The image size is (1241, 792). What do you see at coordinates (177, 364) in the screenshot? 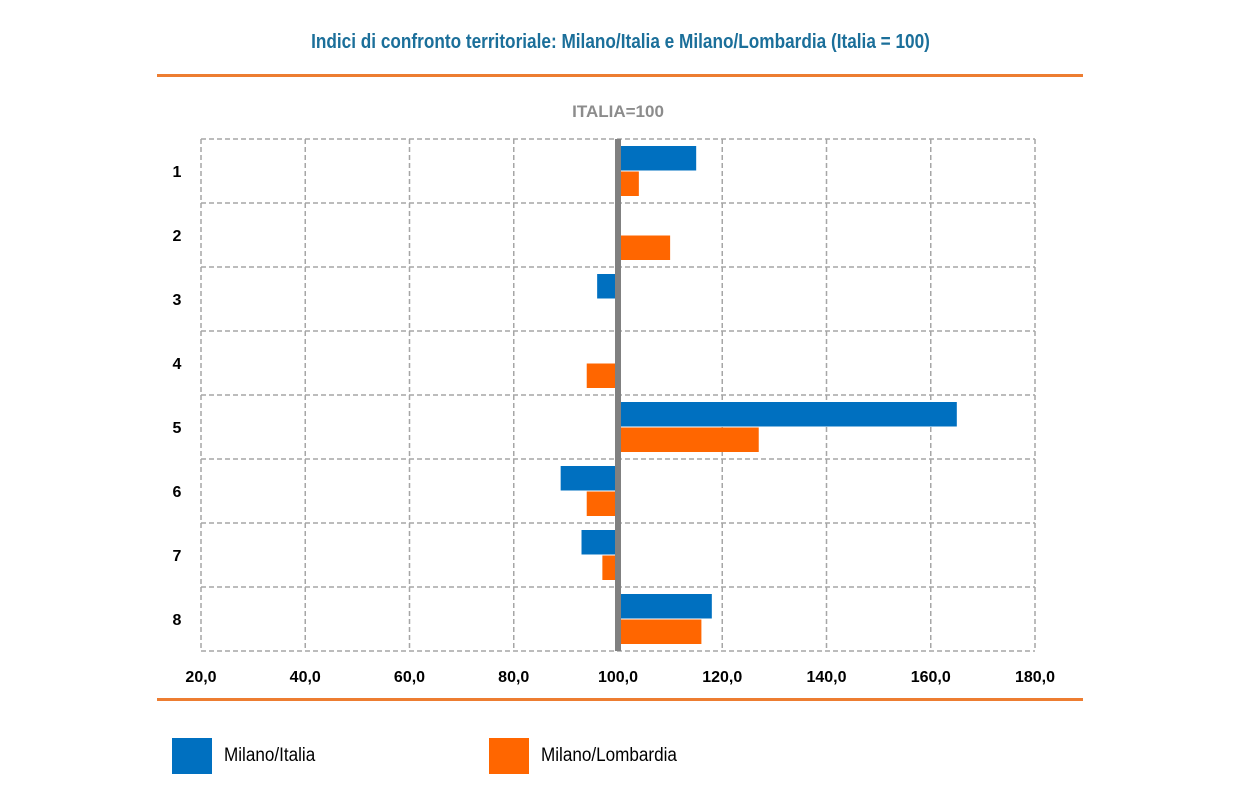
I see `category-label-4: 4` at bounding box center [177, 364].